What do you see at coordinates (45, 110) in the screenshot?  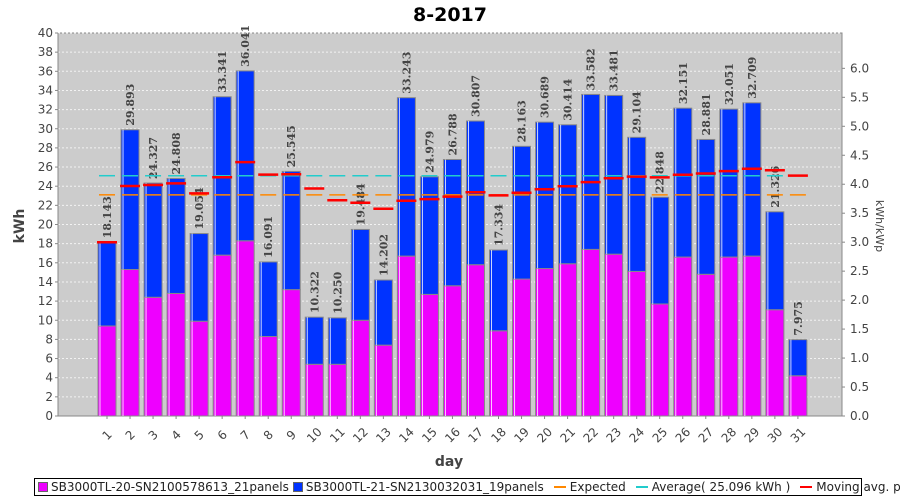 I see `y-tick-label: 32` at bounding box center [45, 110].